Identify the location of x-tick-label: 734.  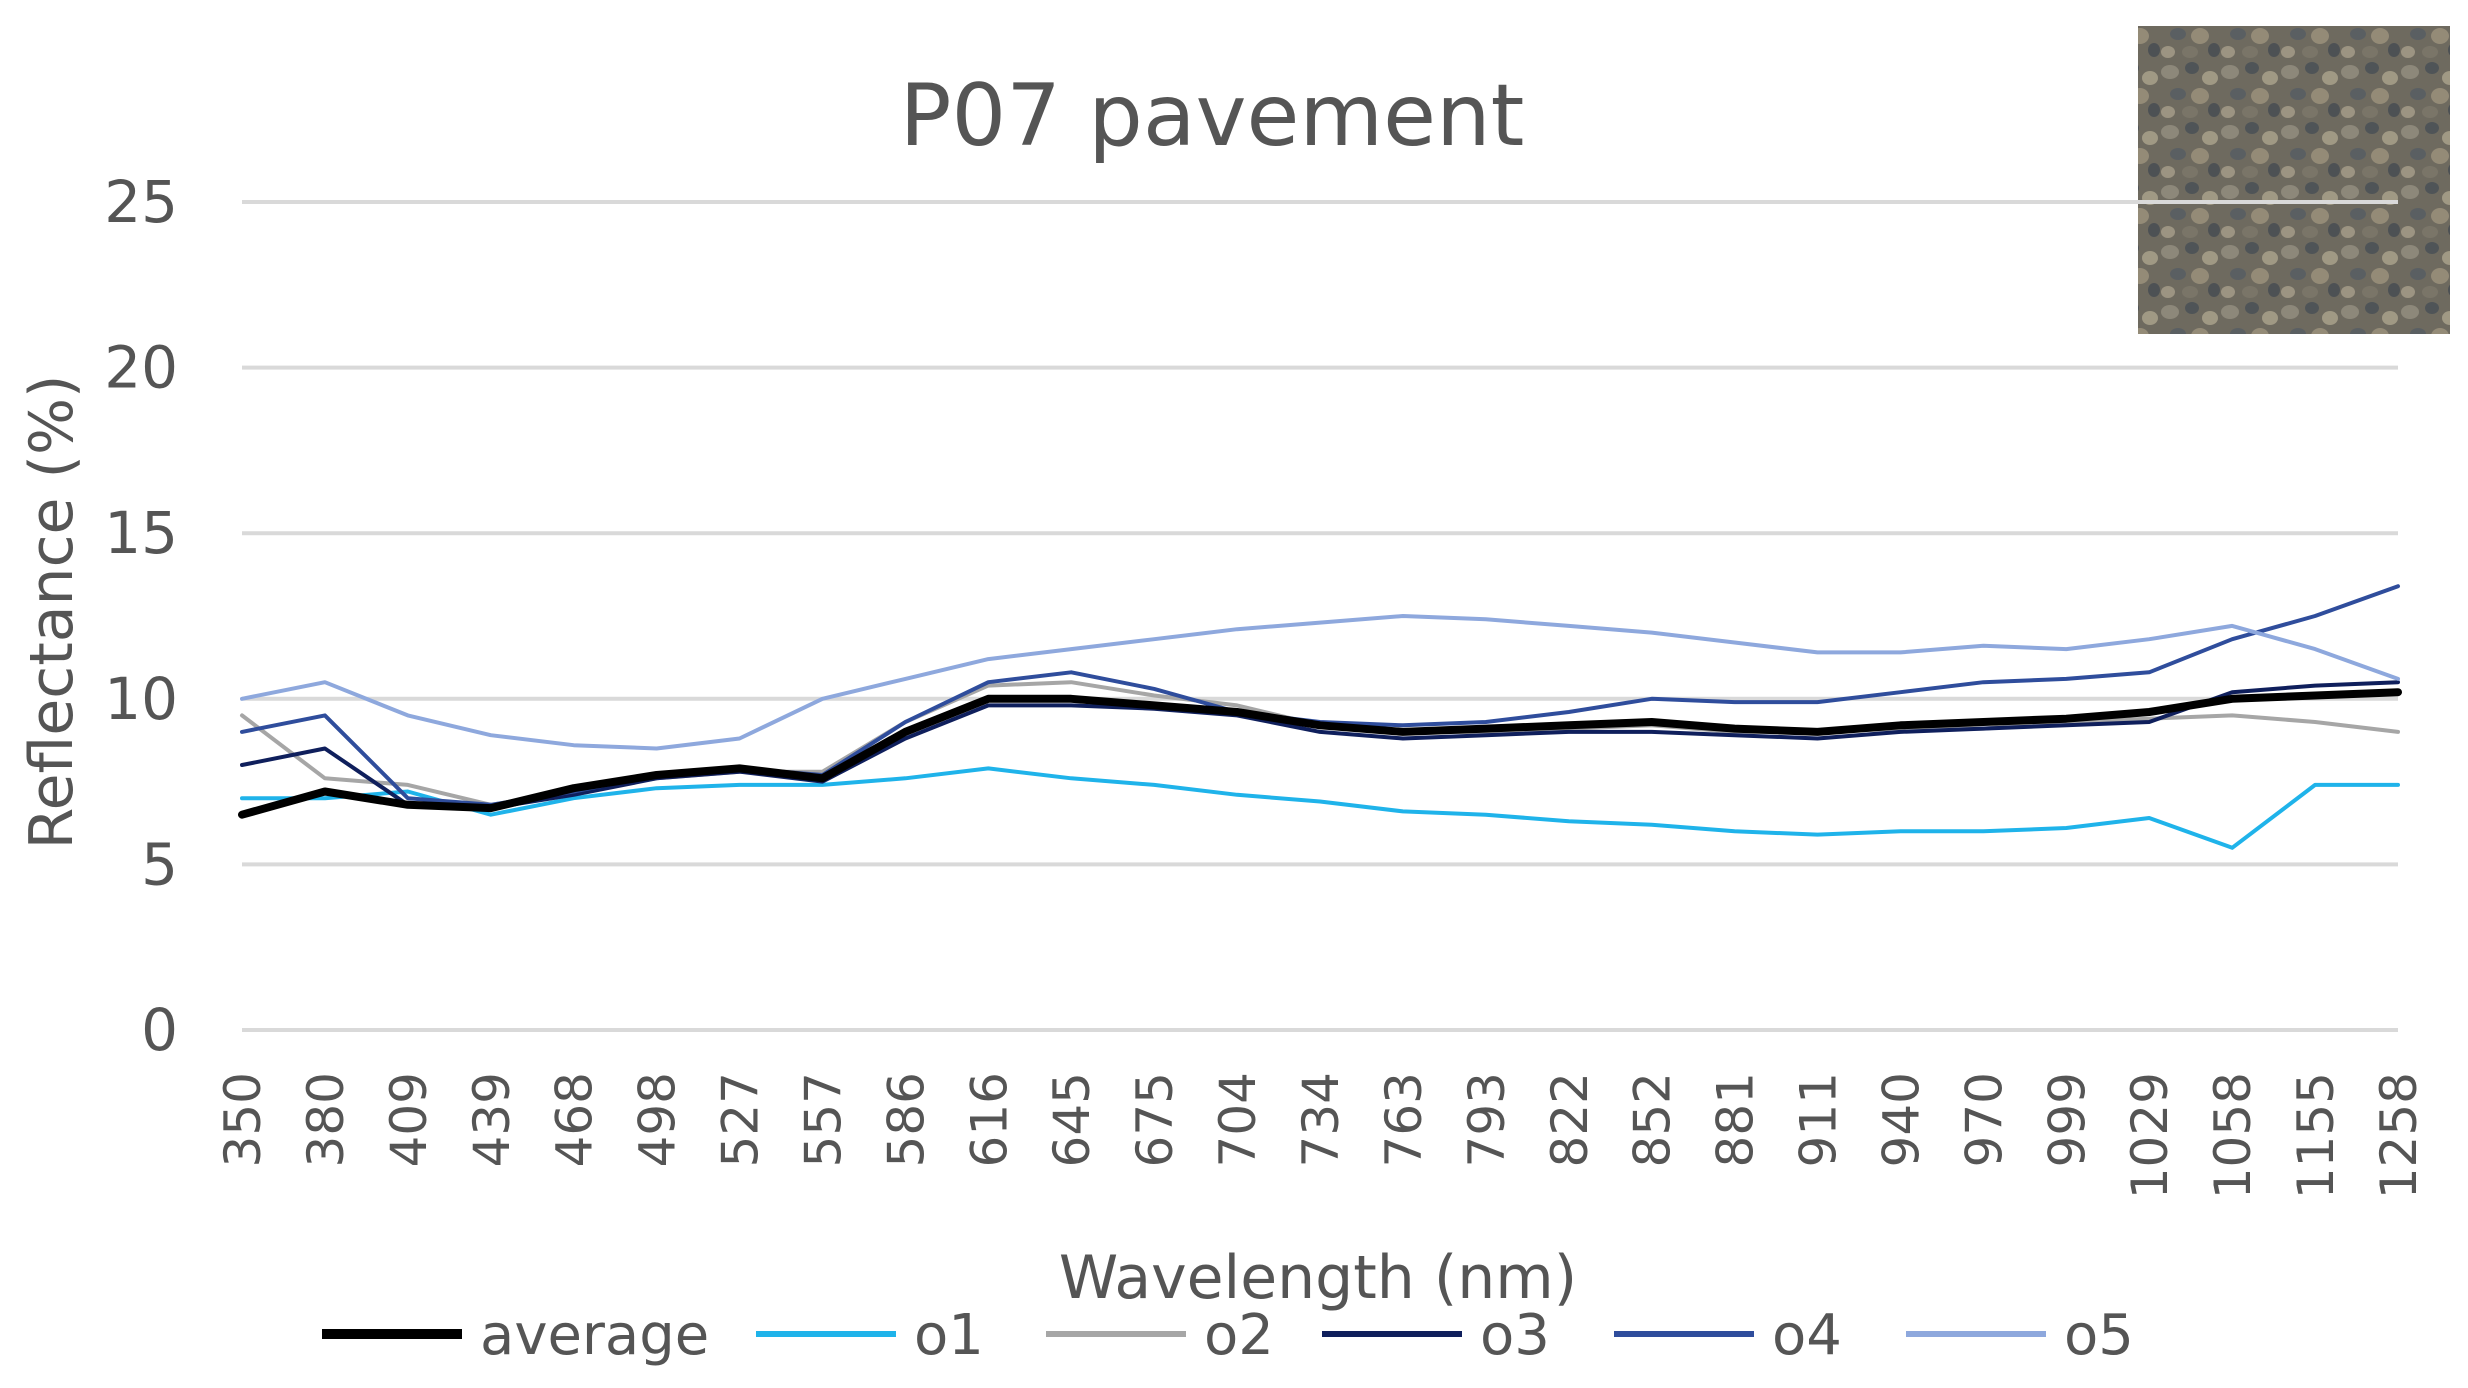
(1321, 1119).